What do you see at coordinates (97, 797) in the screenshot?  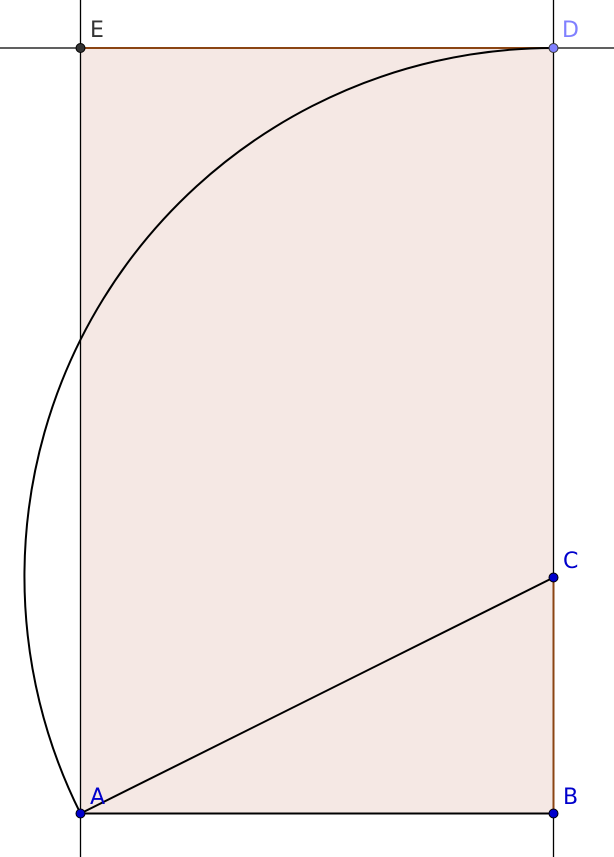 I see `label-a: A` at bounding box center [97, 797].